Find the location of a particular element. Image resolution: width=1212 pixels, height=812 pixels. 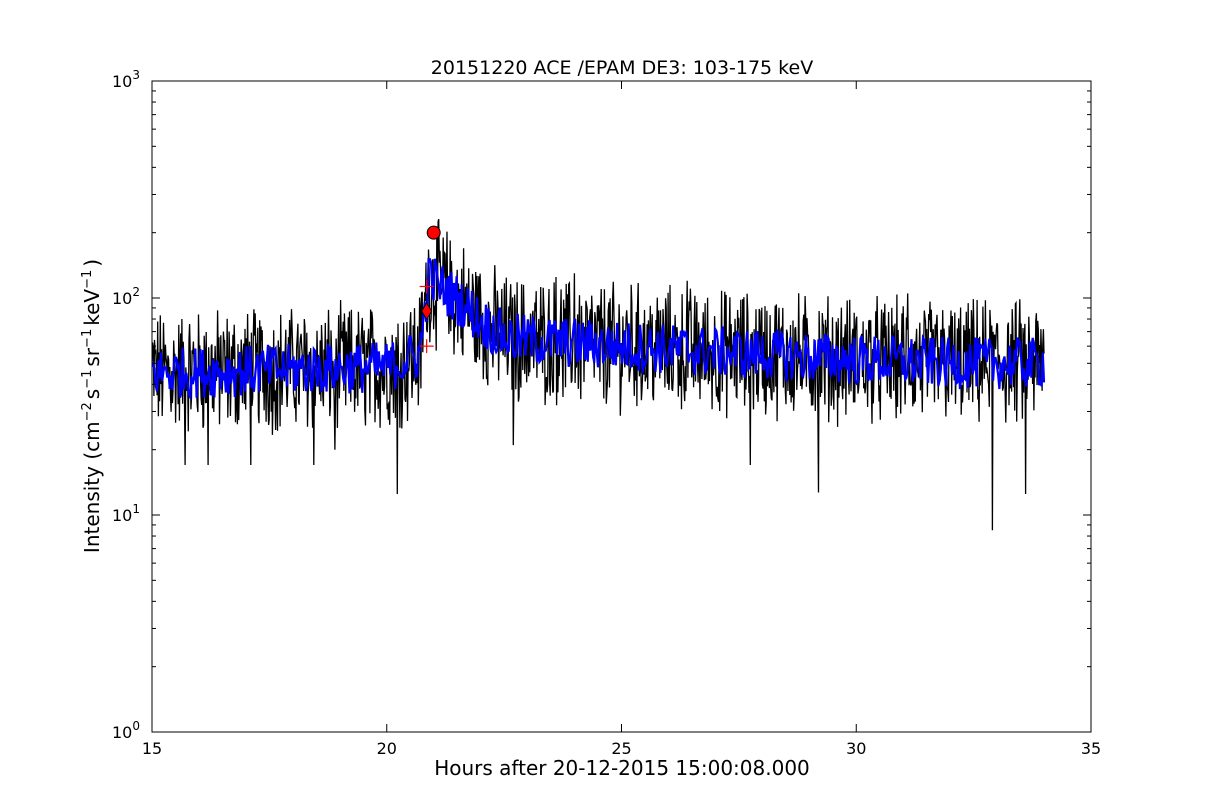

y-tick-label: 10² is located at coordinates (126, 296).